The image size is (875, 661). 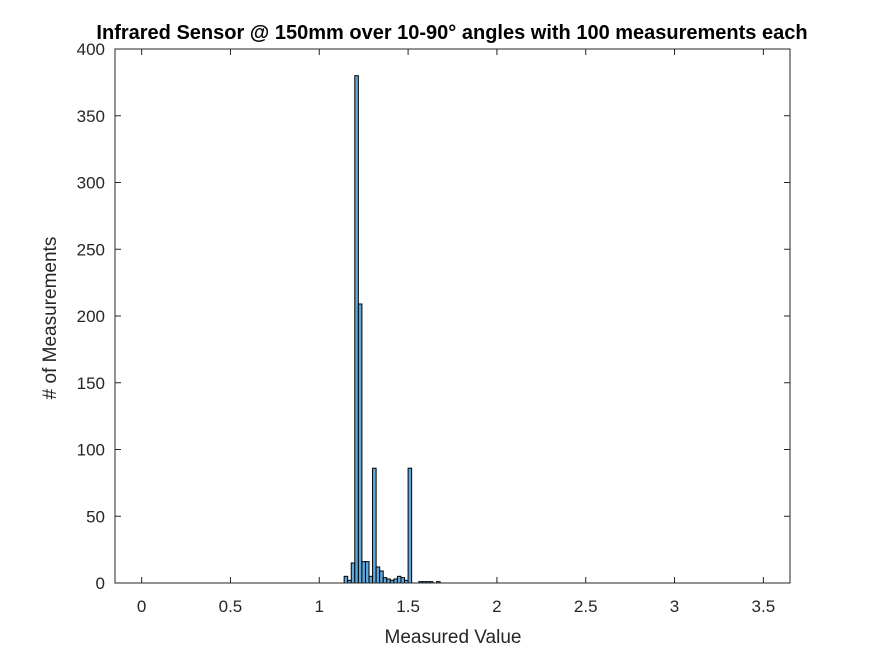 I want to click on x-tick-label-5: 2.5, so click(x=586, y=606).